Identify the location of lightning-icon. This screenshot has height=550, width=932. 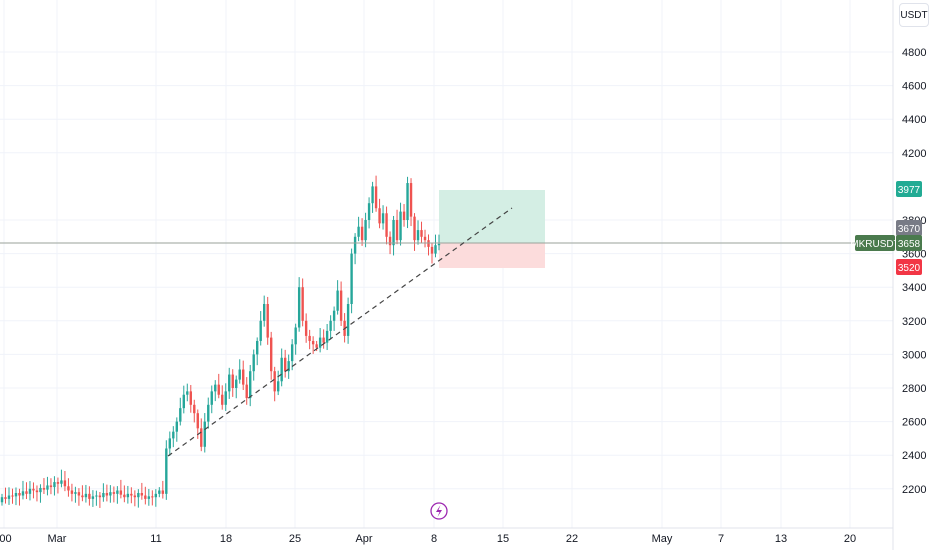
(439, 511).